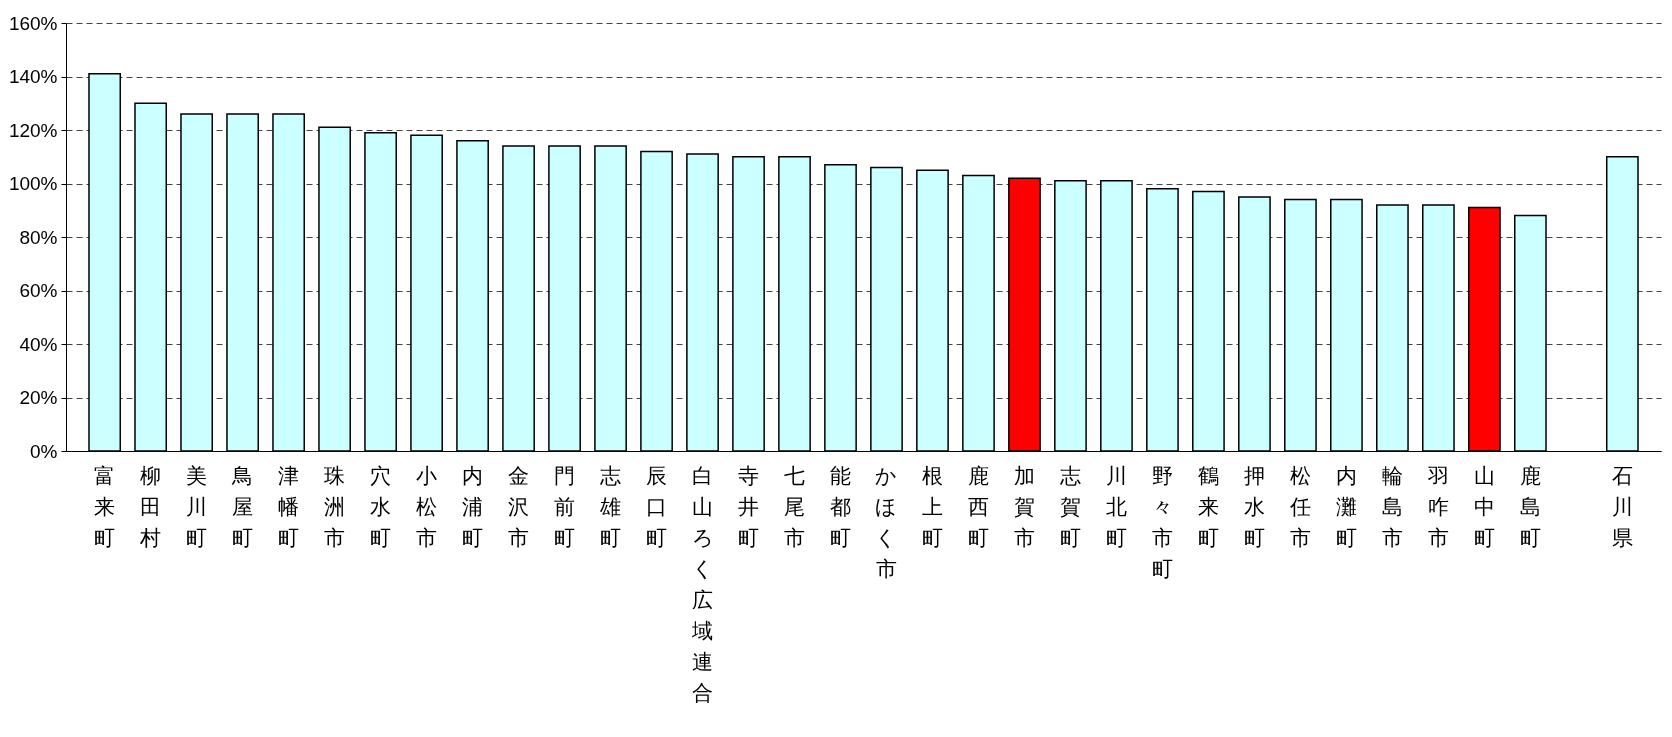  Describe the element at coordinates (33, 183) in the screenshot. I see `y-tick-label: 100%` at that location.